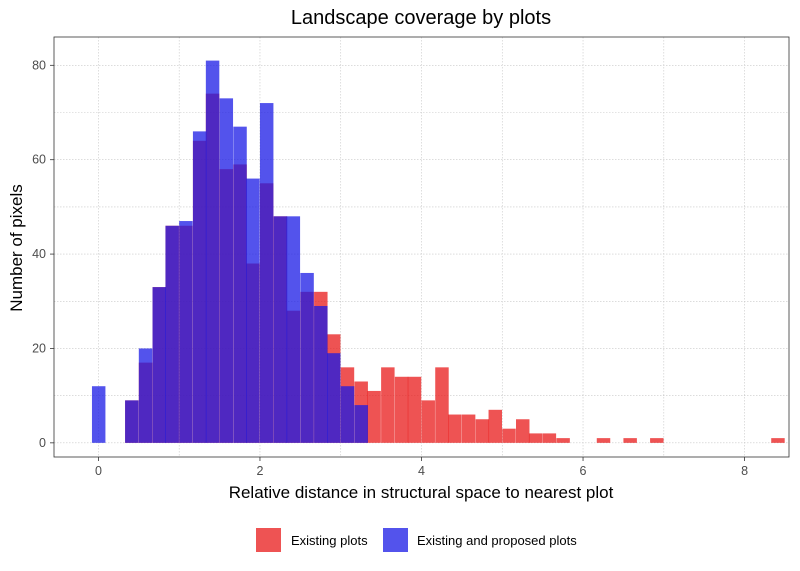 The width and height of the screenshot is (800, 571). Describe the element at coordinates (16, 248) in the screenshot. I see `y-axis-title: Number of pixels` at that location.